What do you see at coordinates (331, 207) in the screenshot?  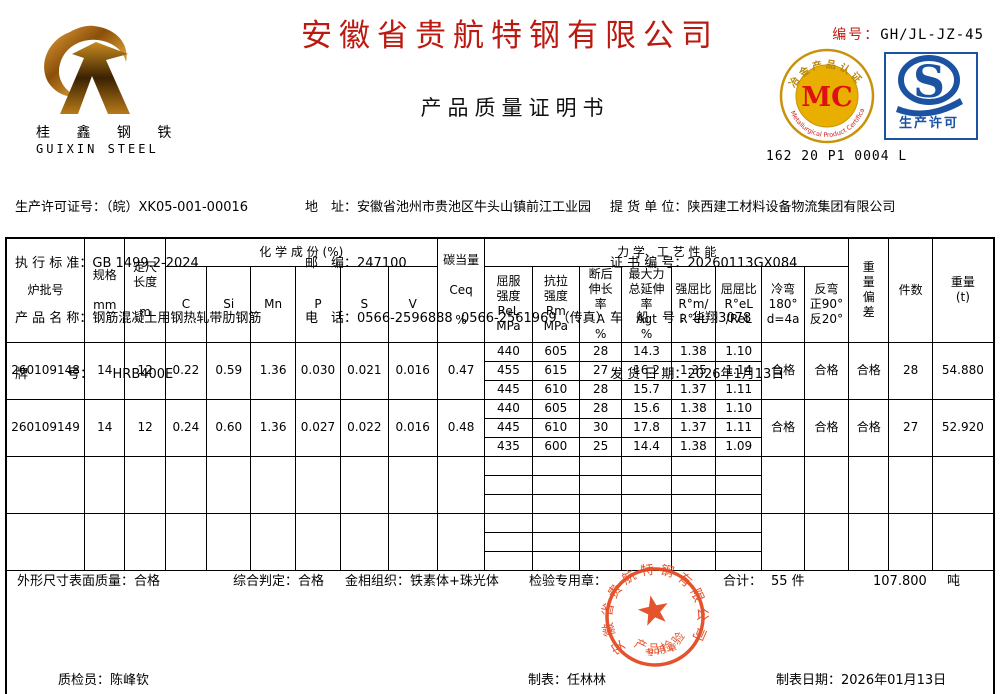 I see `info-label: 地 址：` at bounding box center [331, 207].